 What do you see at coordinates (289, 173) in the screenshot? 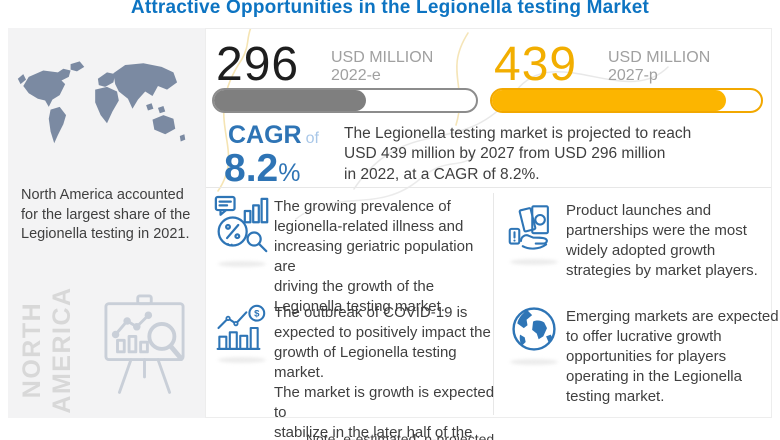
I see `percent-sign: %` at bounding box center [289, 173].